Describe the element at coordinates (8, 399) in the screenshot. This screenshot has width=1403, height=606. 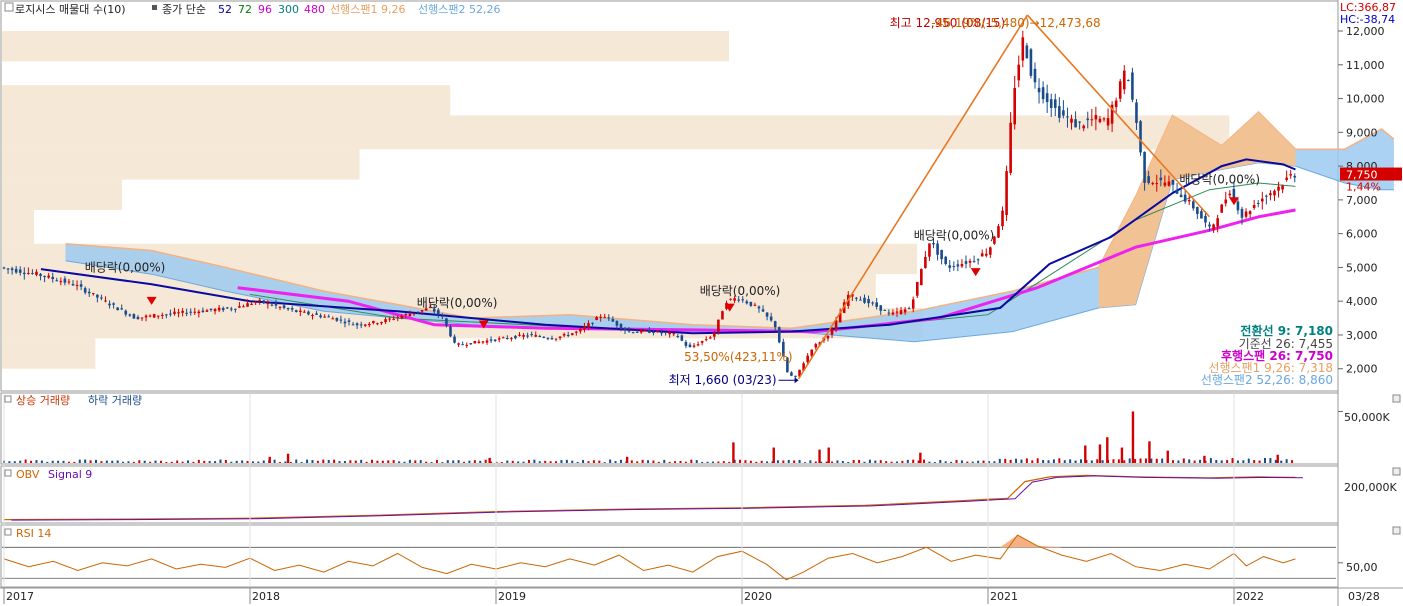
I see `volume-legend-box-icon` at that location.